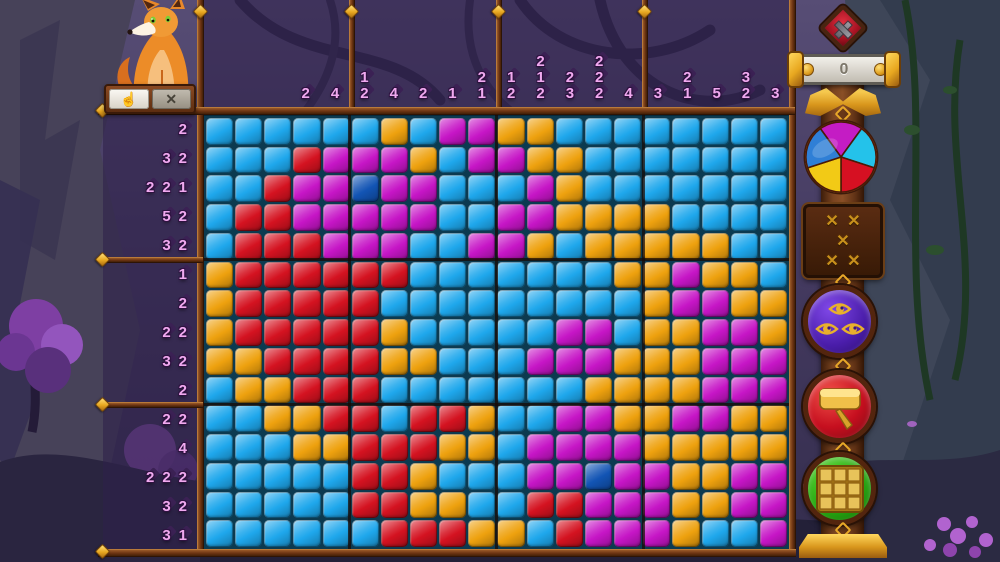  What do you see at coordinates (307, 419) in the screenshot?
I see `tile-r11-c4` at bounding box center [307, 419].